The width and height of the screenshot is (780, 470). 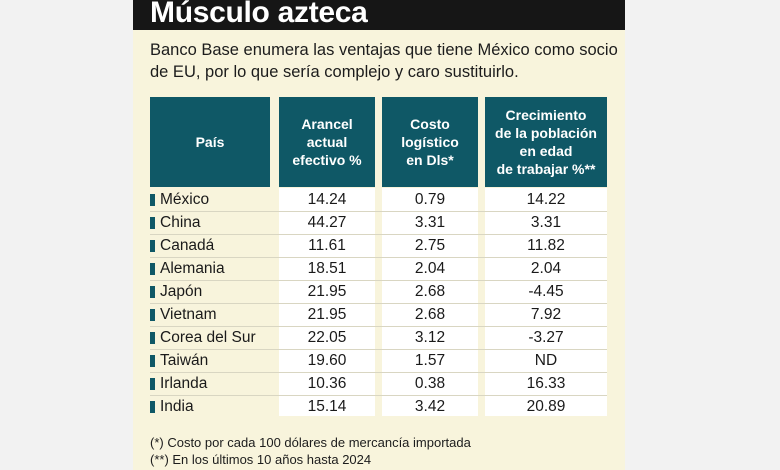 I want to click on growth-cell: -4.45, so click(x=546, y=291).